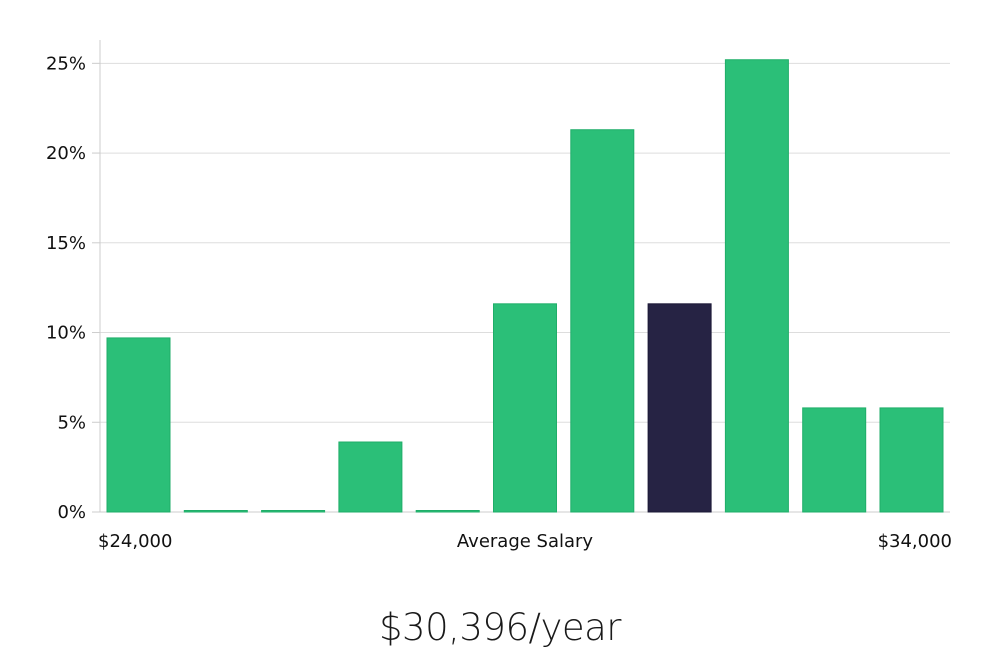 This screenshot has width=1000, height=660. Describe the element at coordinates (66, 63) in the screenshot. I see `y-tick-label: 25%` at that location.